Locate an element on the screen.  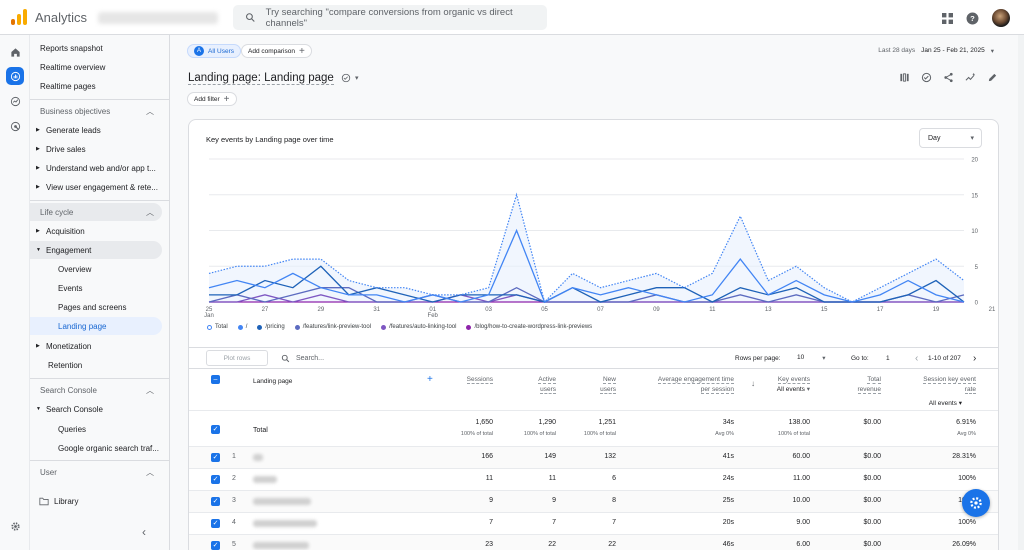
col-sessions: Sessions is located at coordinates (479, 380).